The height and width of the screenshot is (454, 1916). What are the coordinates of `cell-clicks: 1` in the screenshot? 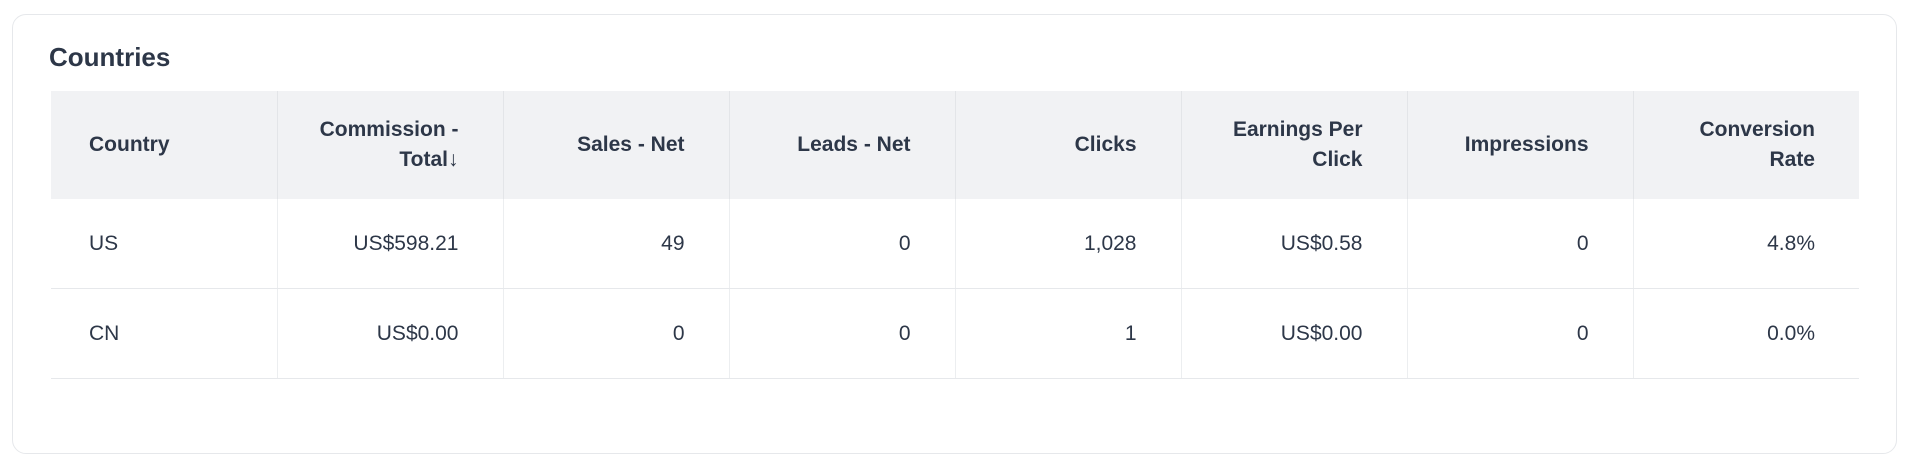 It's located at (1067, 333).